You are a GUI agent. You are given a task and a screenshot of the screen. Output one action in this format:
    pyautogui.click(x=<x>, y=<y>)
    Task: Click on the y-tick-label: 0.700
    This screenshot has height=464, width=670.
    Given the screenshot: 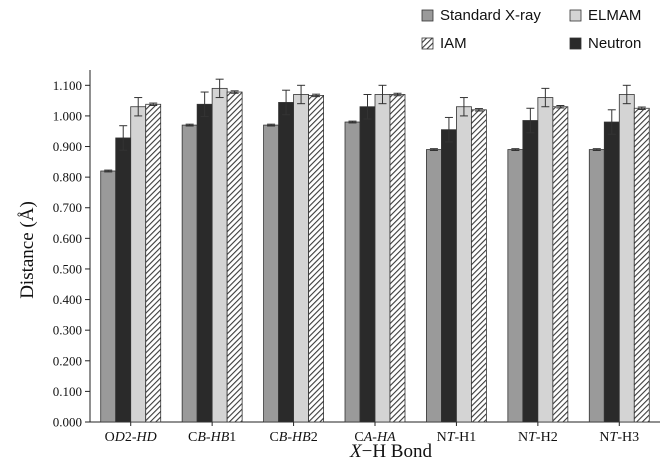 What is the action you would take?
    pyautogui.click(x=67, y=207)
    